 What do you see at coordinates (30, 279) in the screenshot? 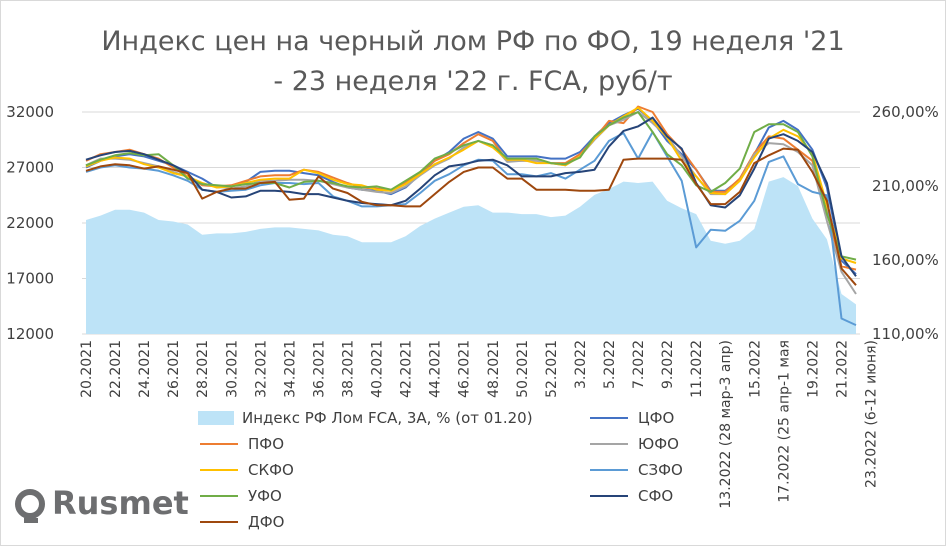
I see `y-tick-label: 17000` at bounding box center [30, 279].